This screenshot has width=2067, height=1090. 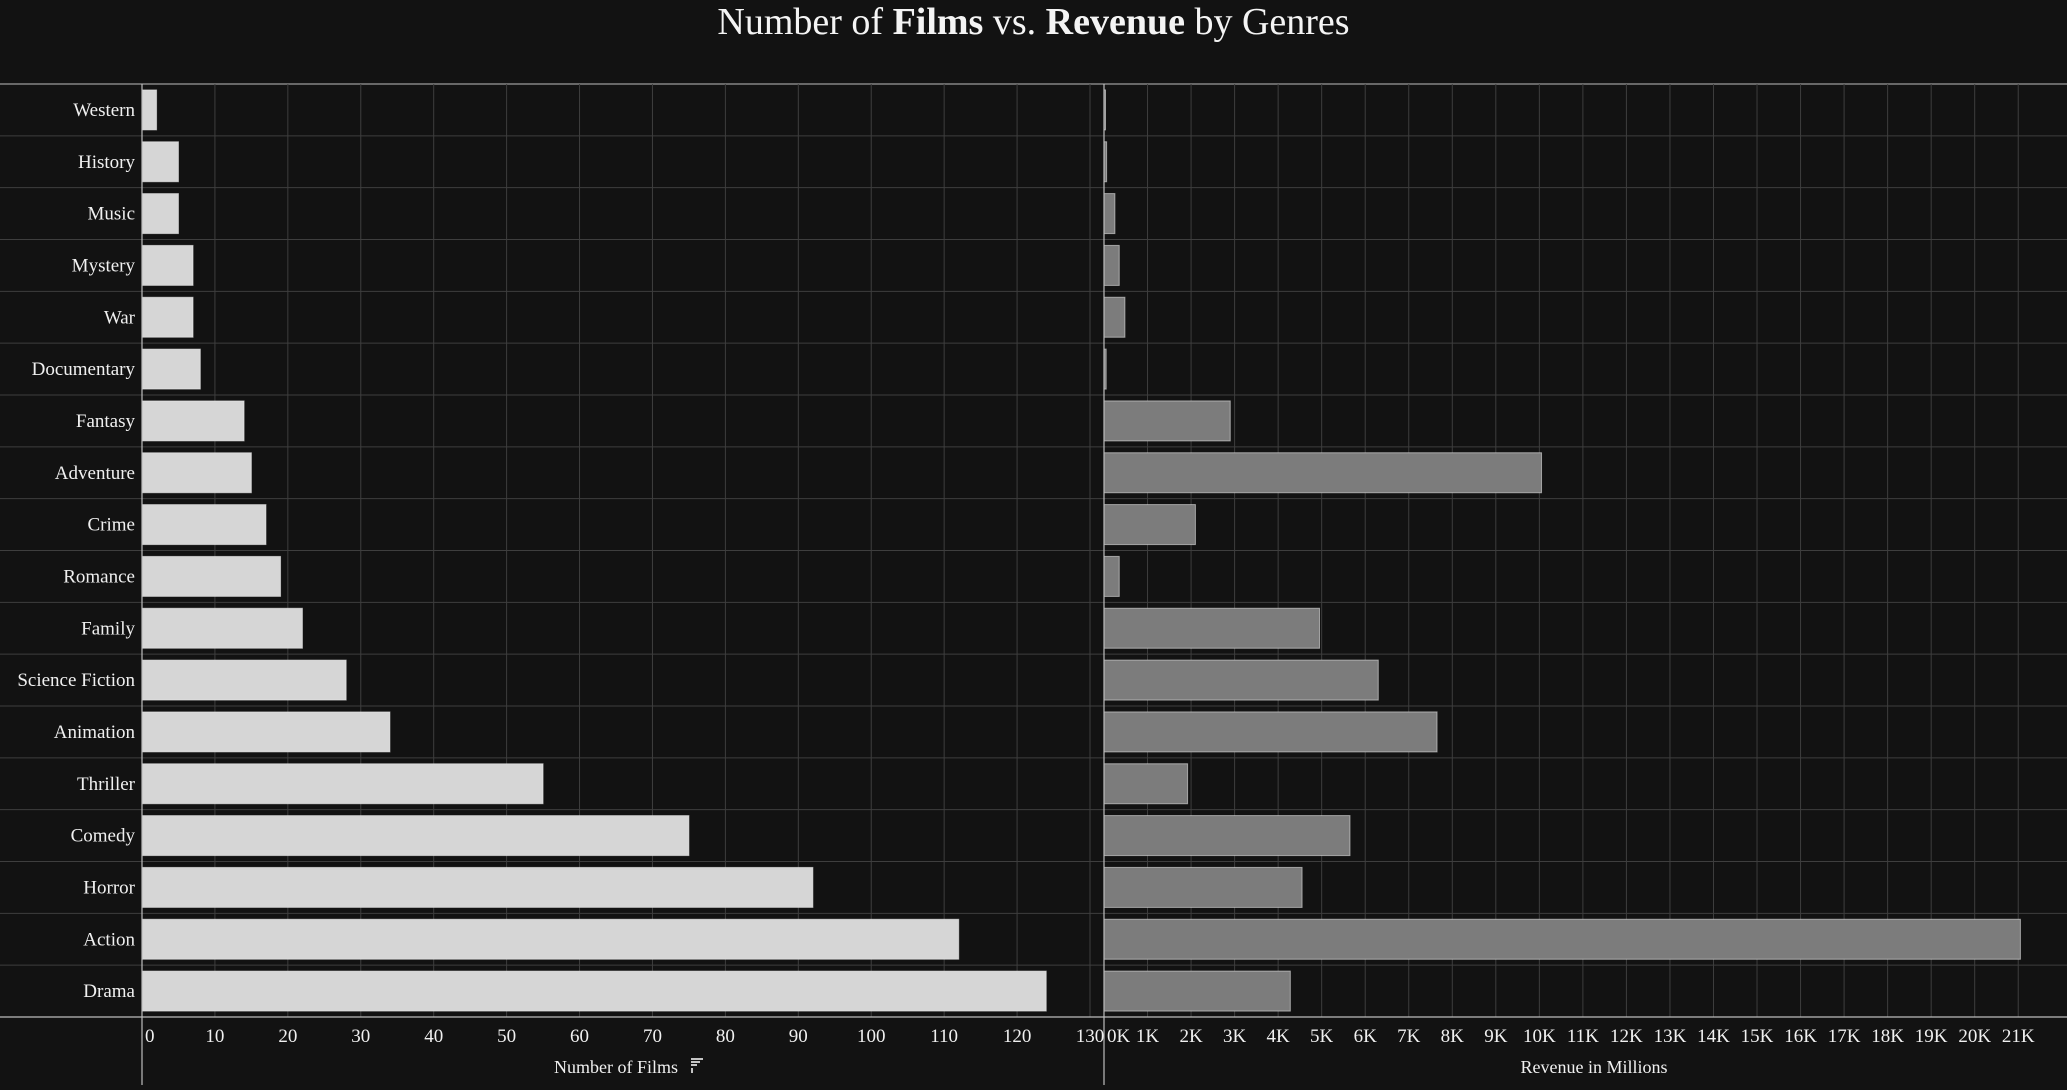 I want to click on revenue-in-millions-bar-drama, so click(x=1197, y=991).